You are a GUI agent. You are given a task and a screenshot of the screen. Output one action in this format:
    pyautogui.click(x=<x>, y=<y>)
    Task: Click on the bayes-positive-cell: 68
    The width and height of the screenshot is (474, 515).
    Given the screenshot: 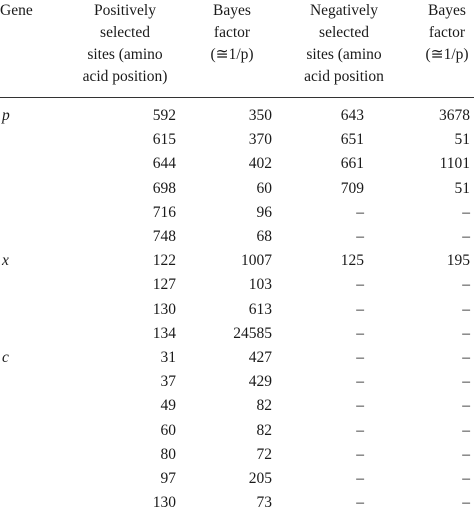 What is the action you would take?
    pyautogui.click(x=264, y=236)
    